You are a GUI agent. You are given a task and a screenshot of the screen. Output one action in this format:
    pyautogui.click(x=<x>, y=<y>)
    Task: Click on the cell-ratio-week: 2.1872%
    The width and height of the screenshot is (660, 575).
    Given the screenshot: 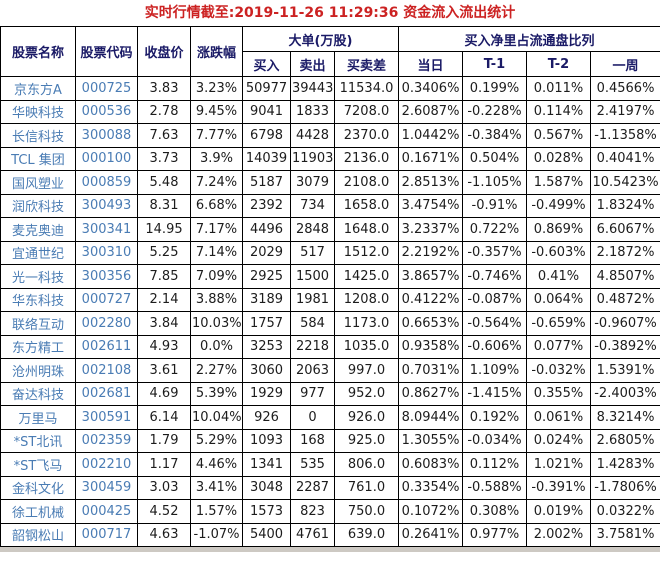 What is the action you would take?
    pyautogui.click(x=624, y=252)
    